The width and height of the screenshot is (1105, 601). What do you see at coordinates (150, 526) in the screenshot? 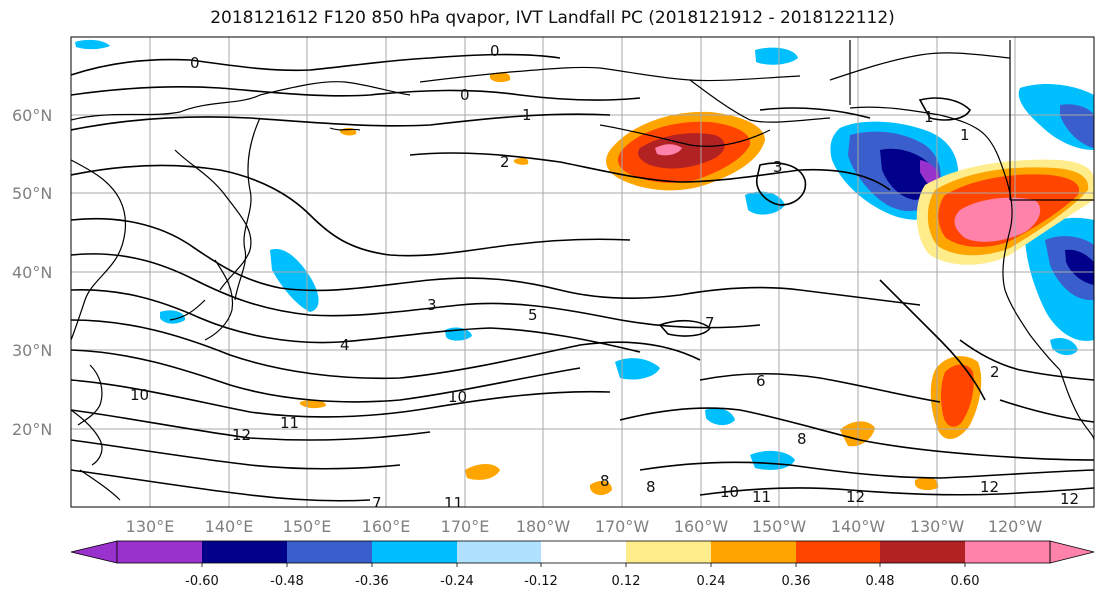
I see `lon-label: 130°E` at bounding box center [150, 526].